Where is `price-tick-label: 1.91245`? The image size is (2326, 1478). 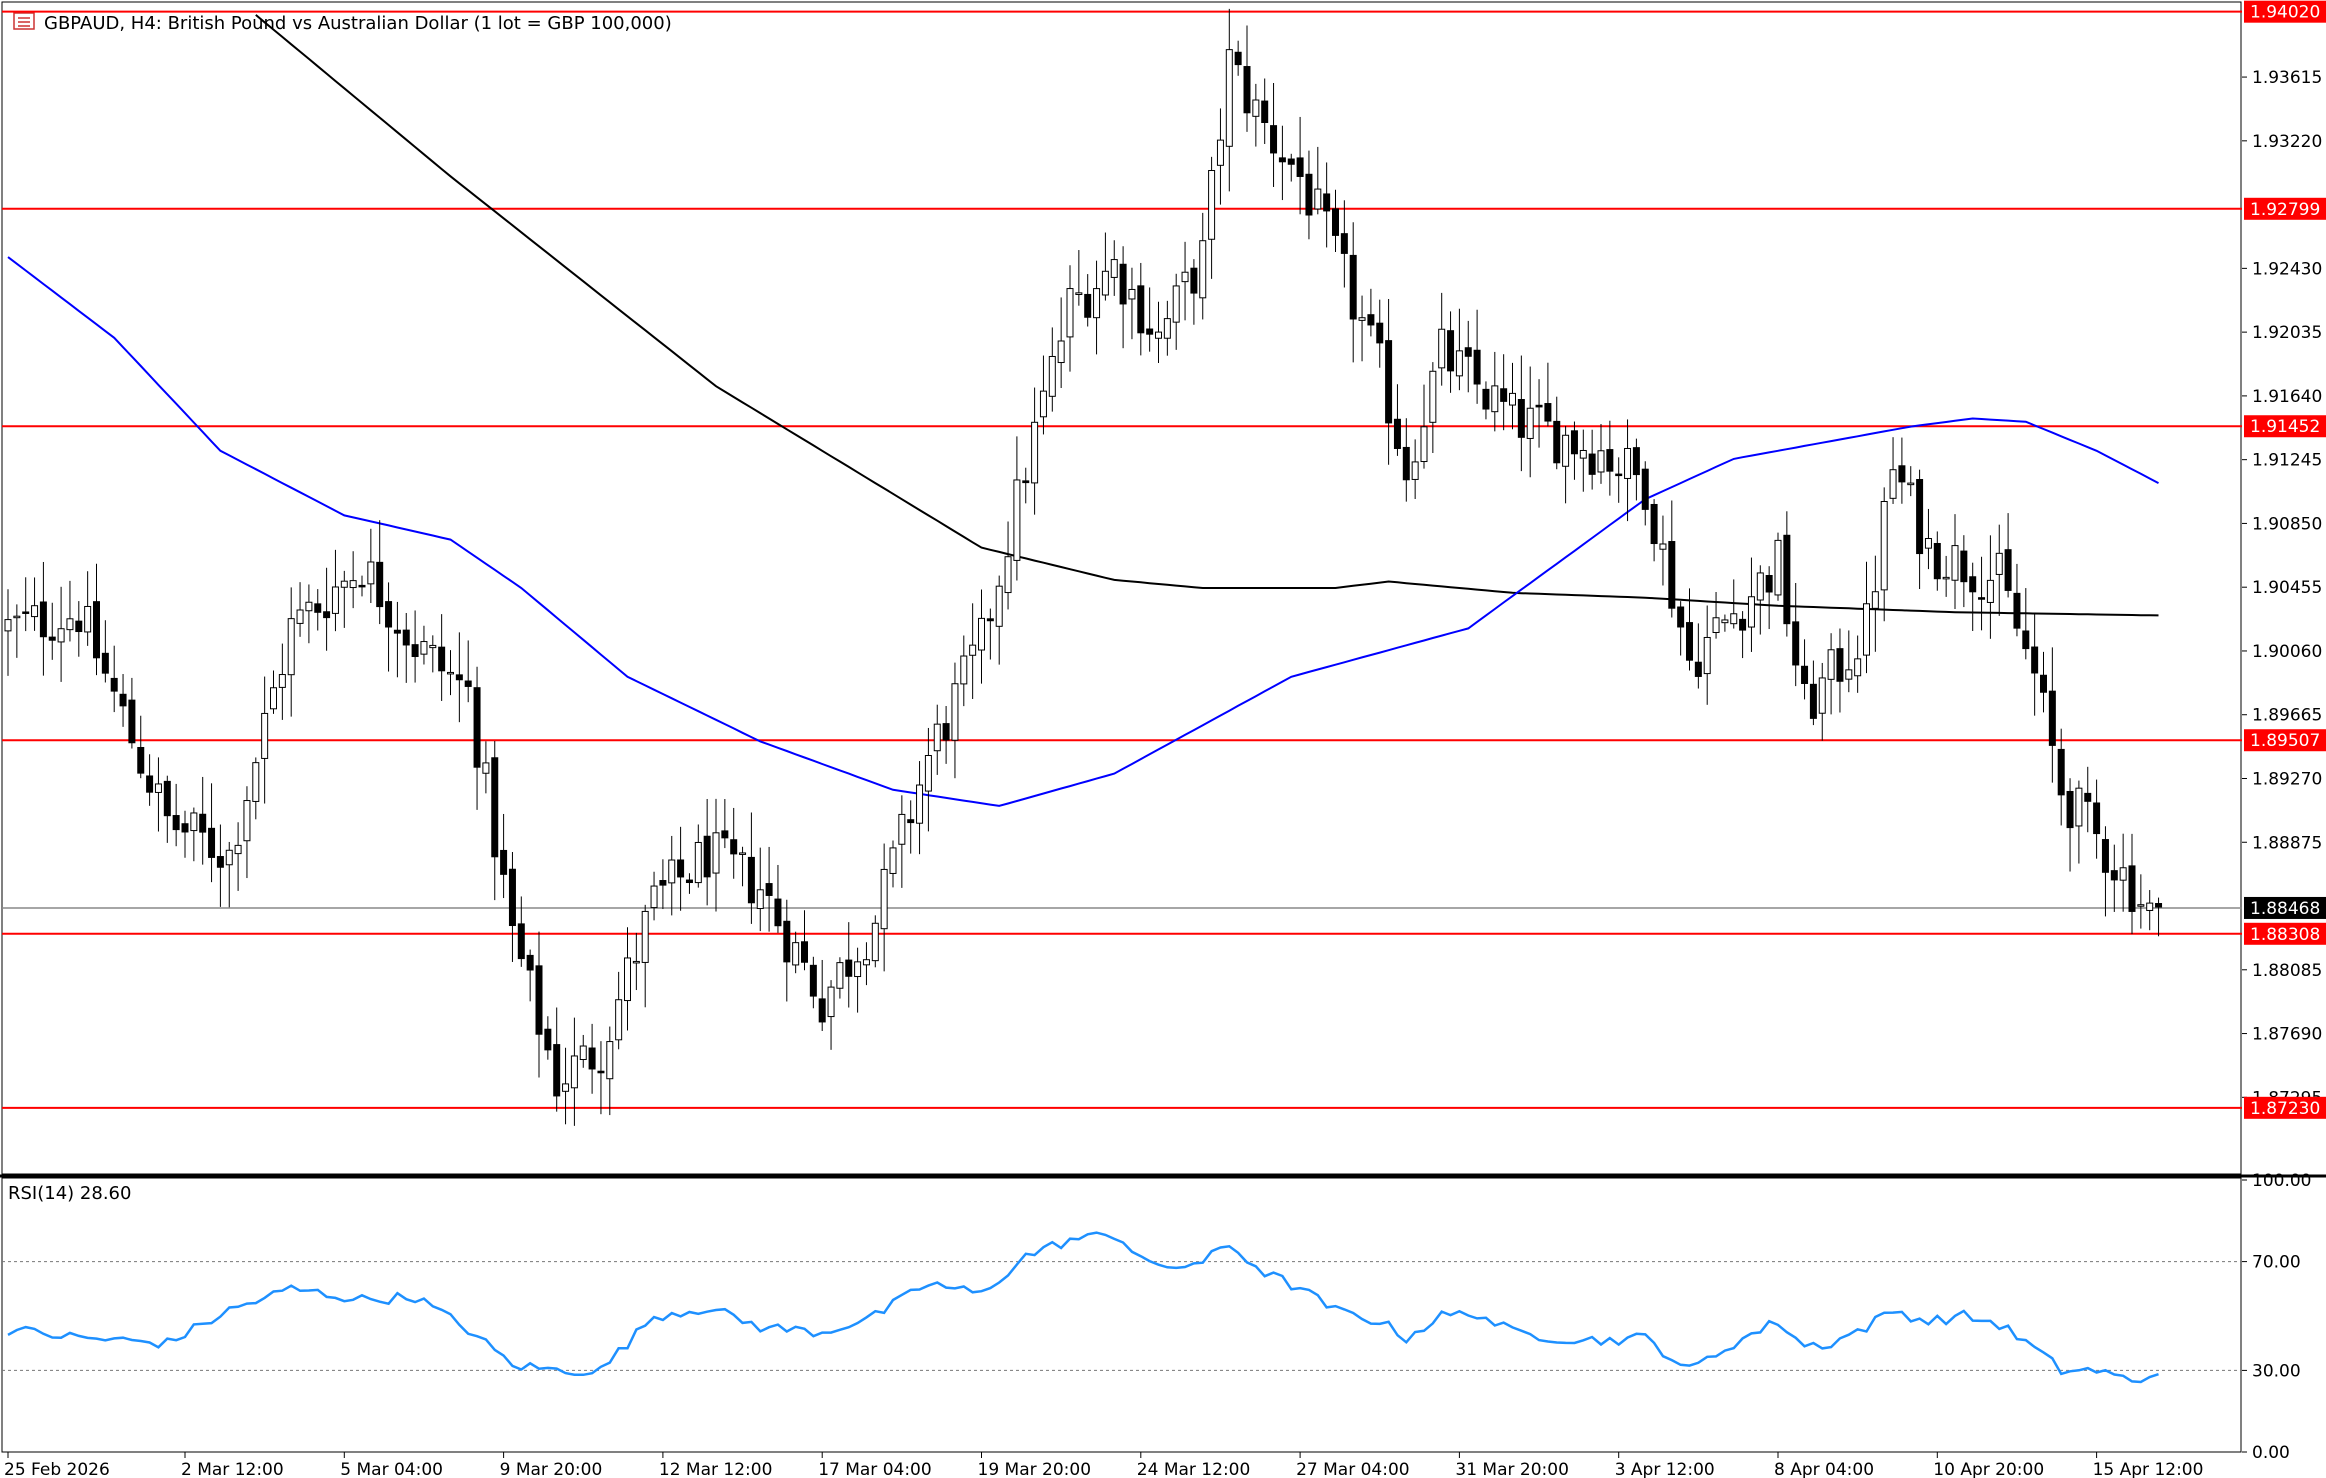
price-tick-label: 1.91245 is located at coordinates (2287, 461).